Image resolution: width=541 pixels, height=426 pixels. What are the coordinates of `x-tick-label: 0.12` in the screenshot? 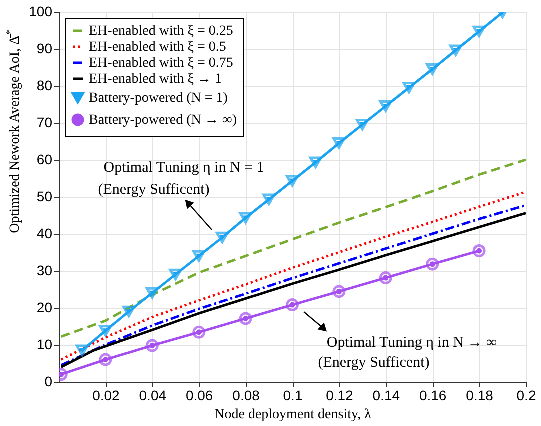 It's located at (340, 396).